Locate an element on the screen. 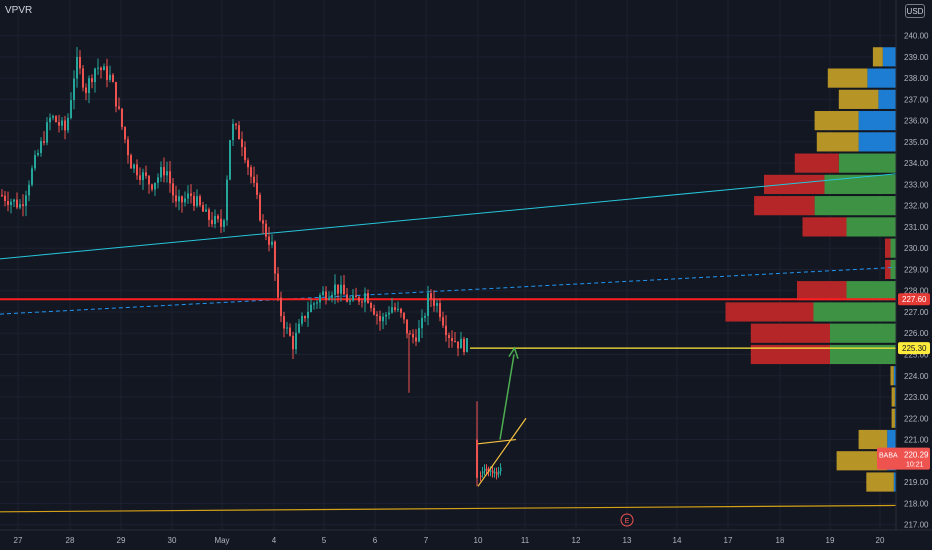 The width and height of the screenshot is (932, 550). x-tick-label: 12 is located at coordinates (576, 540).